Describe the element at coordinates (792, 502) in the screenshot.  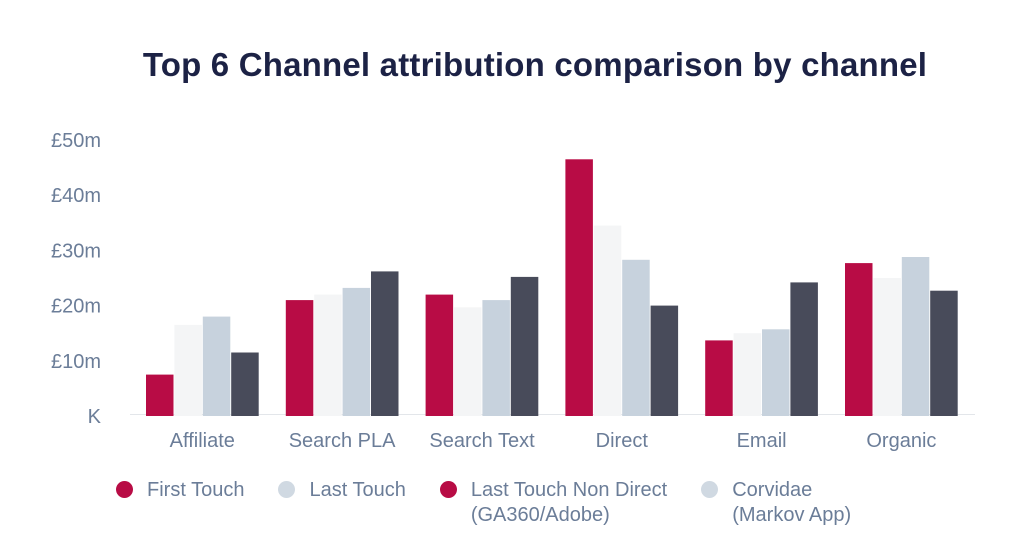
I see `legend-label: Corvidae (Markov App)` at that location.